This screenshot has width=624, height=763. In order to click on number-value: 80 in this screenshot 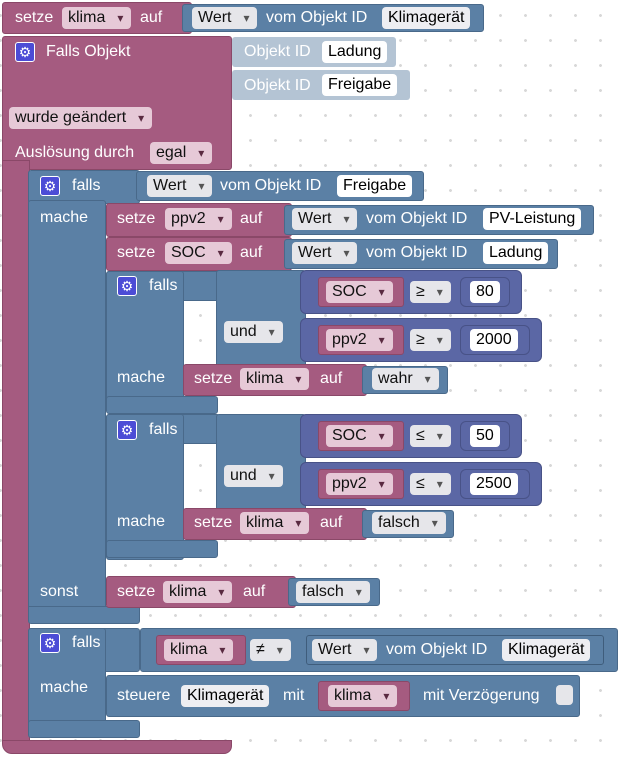, I will do `click(485, 292)`.